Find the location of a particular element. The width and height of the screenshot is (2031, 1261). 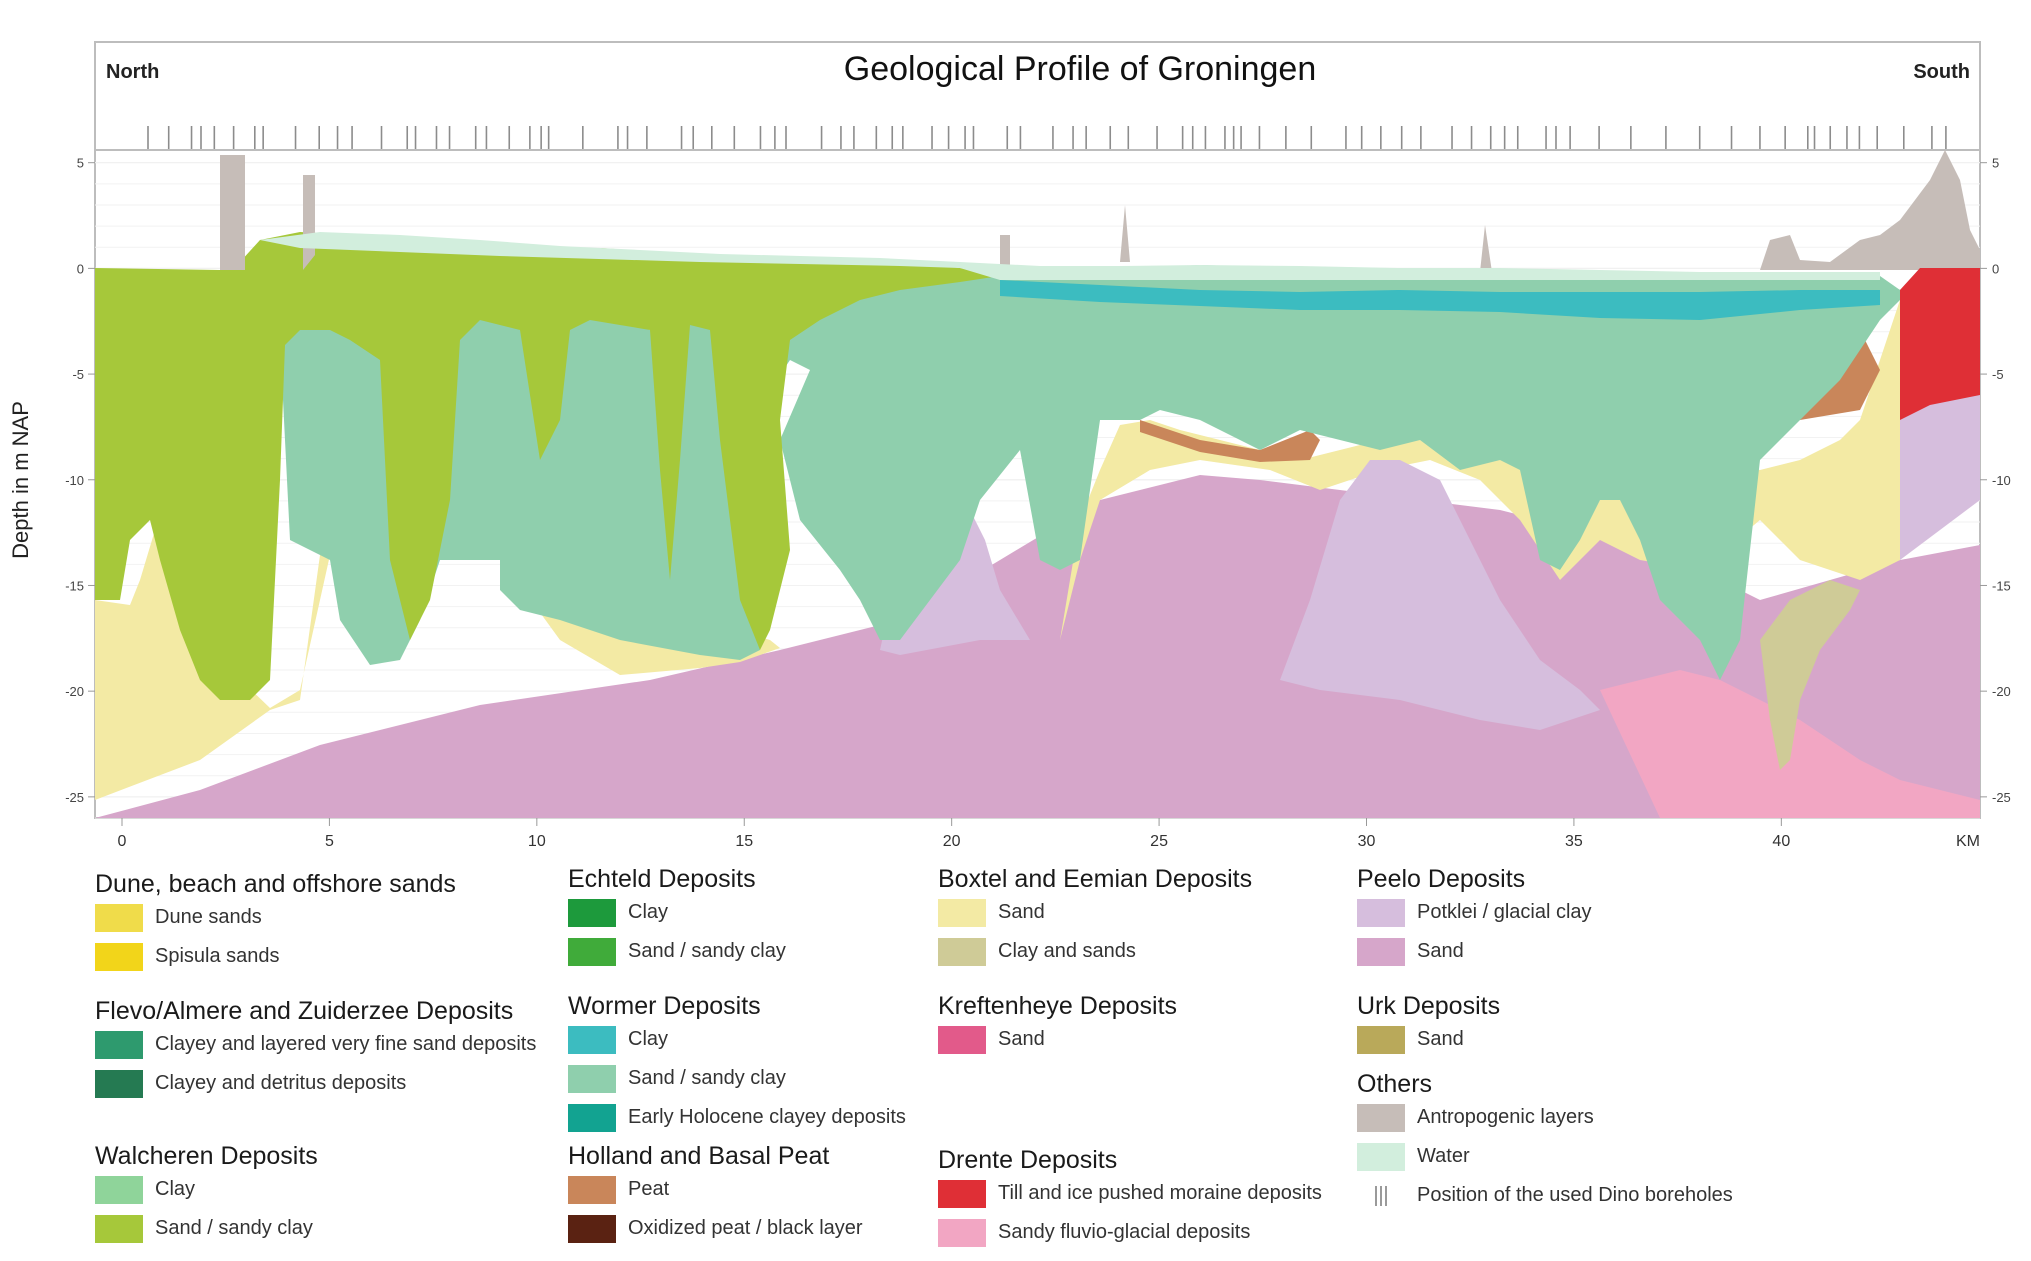

legend-item: Clay and sands is located at coordinates (1095, 953).